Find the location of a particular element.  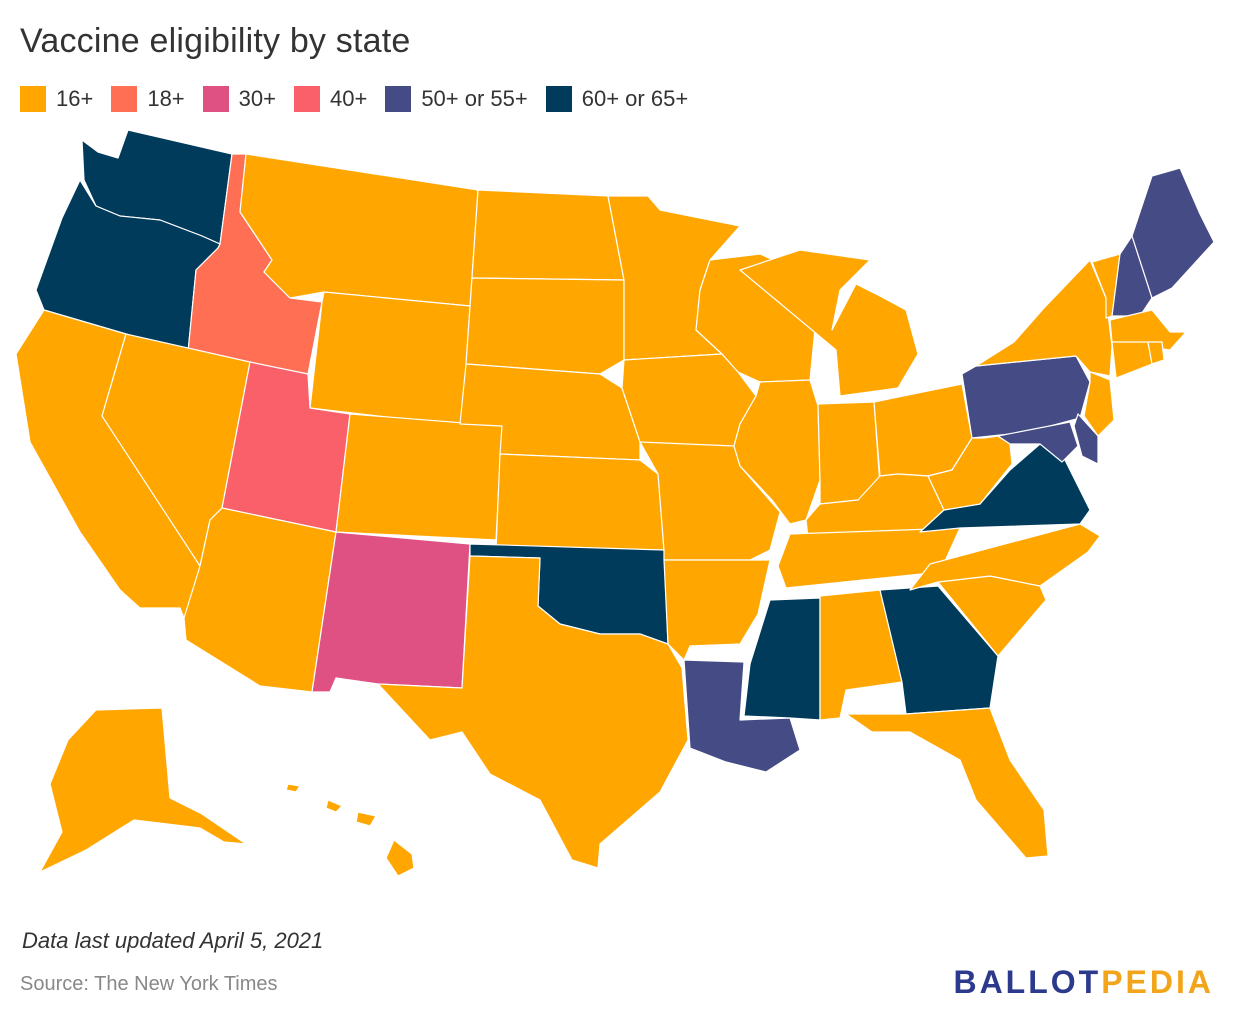

state-MI is located at coordinates (829, 323).